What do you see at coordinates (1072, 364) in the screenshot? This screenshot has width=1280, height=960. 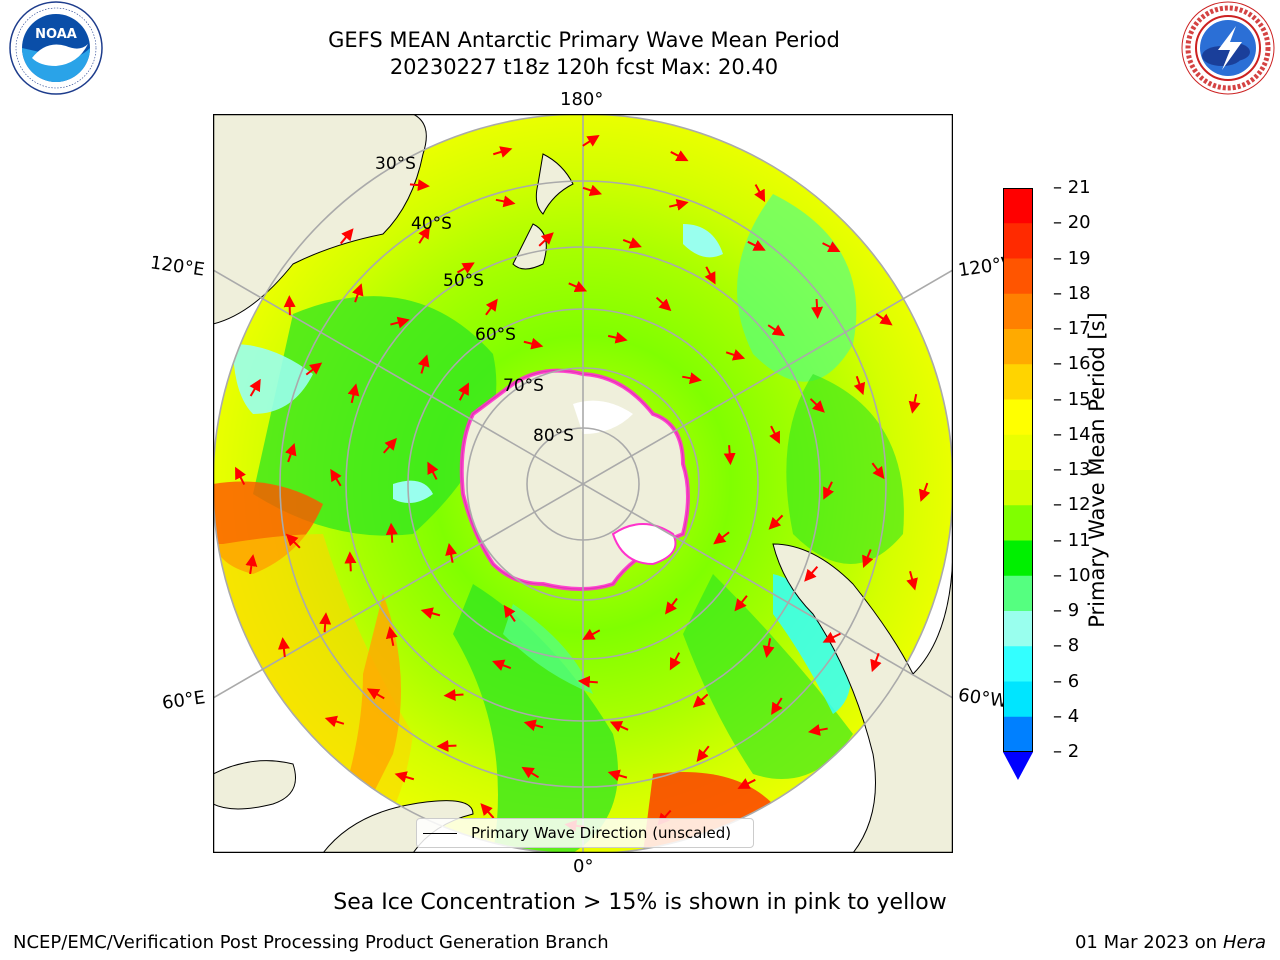 I see `colorbar-tick-label: – 16` at bounding box center [1072, 364].